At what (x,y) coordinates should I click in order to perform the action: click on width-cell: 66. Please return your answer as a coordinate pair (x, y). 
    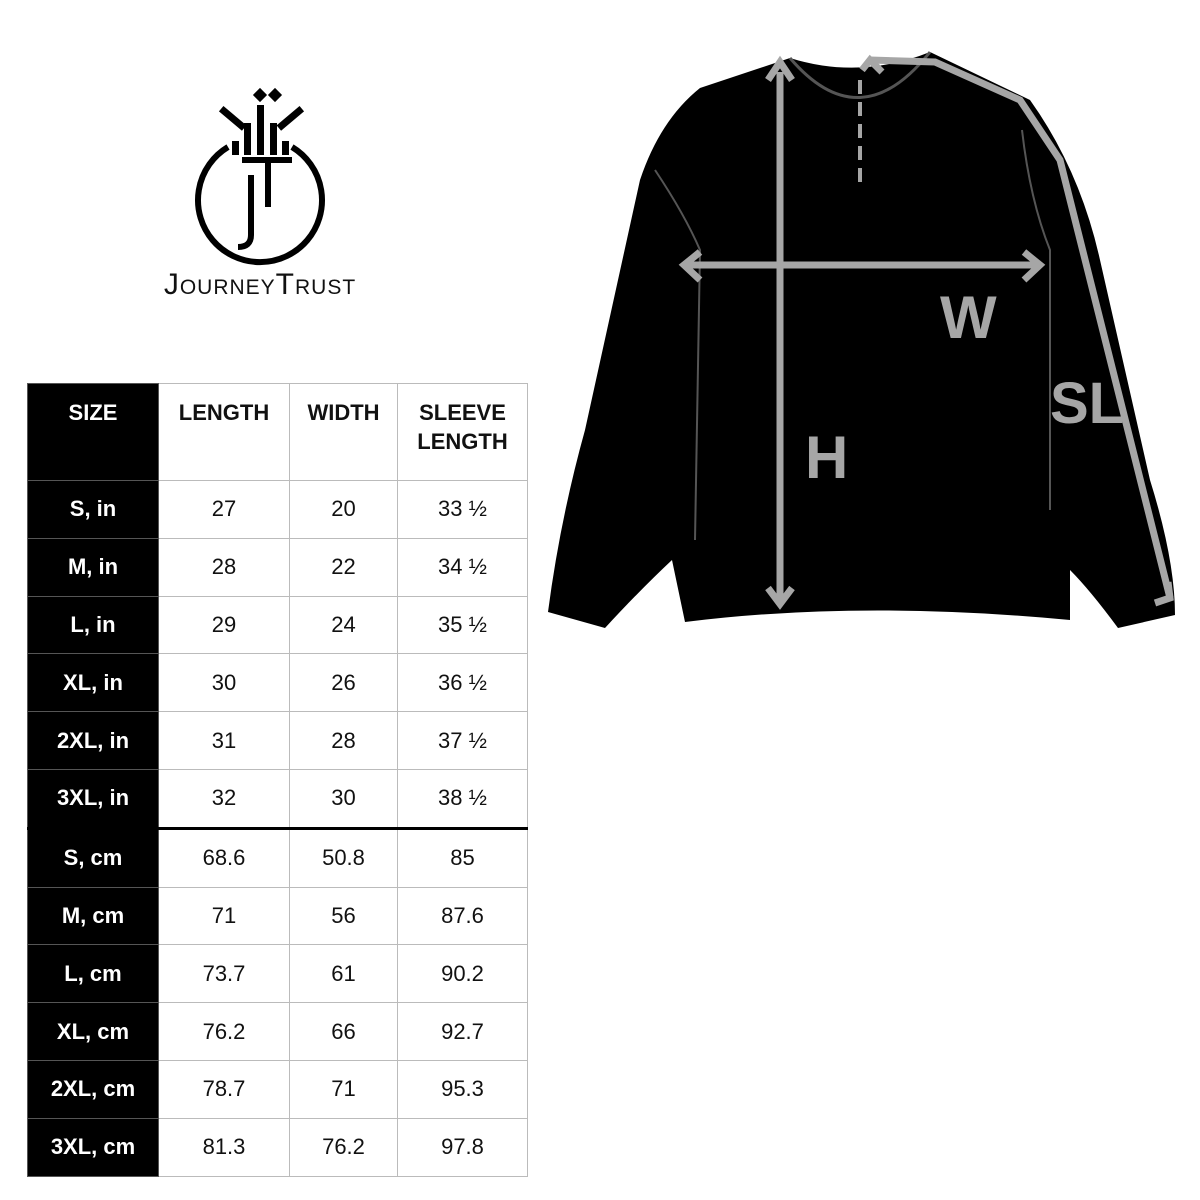
    Looking at the image, I should click on (343, 1031).